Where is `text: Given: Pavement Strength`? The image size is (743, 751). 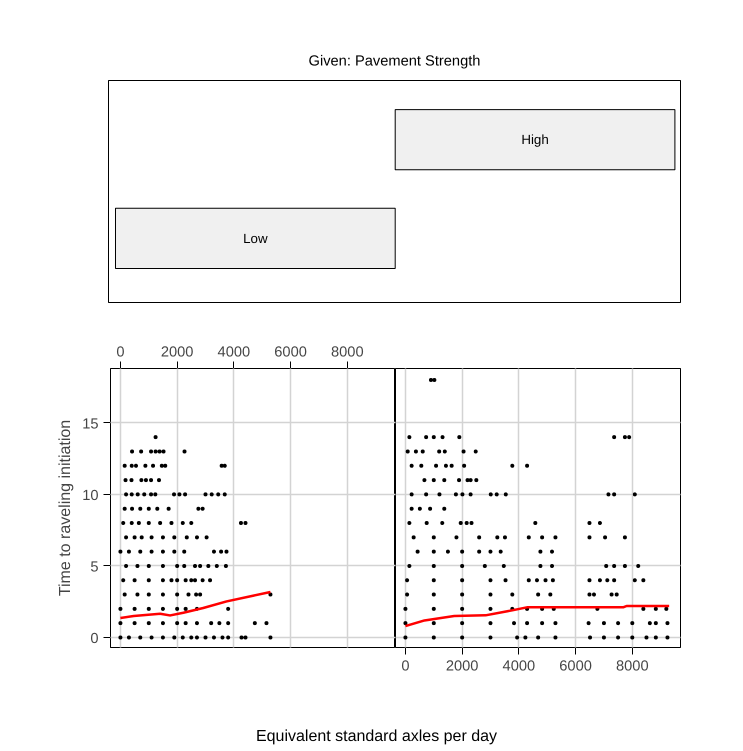 text: Given: Pavement Strength is located at coordinates (394, 62).